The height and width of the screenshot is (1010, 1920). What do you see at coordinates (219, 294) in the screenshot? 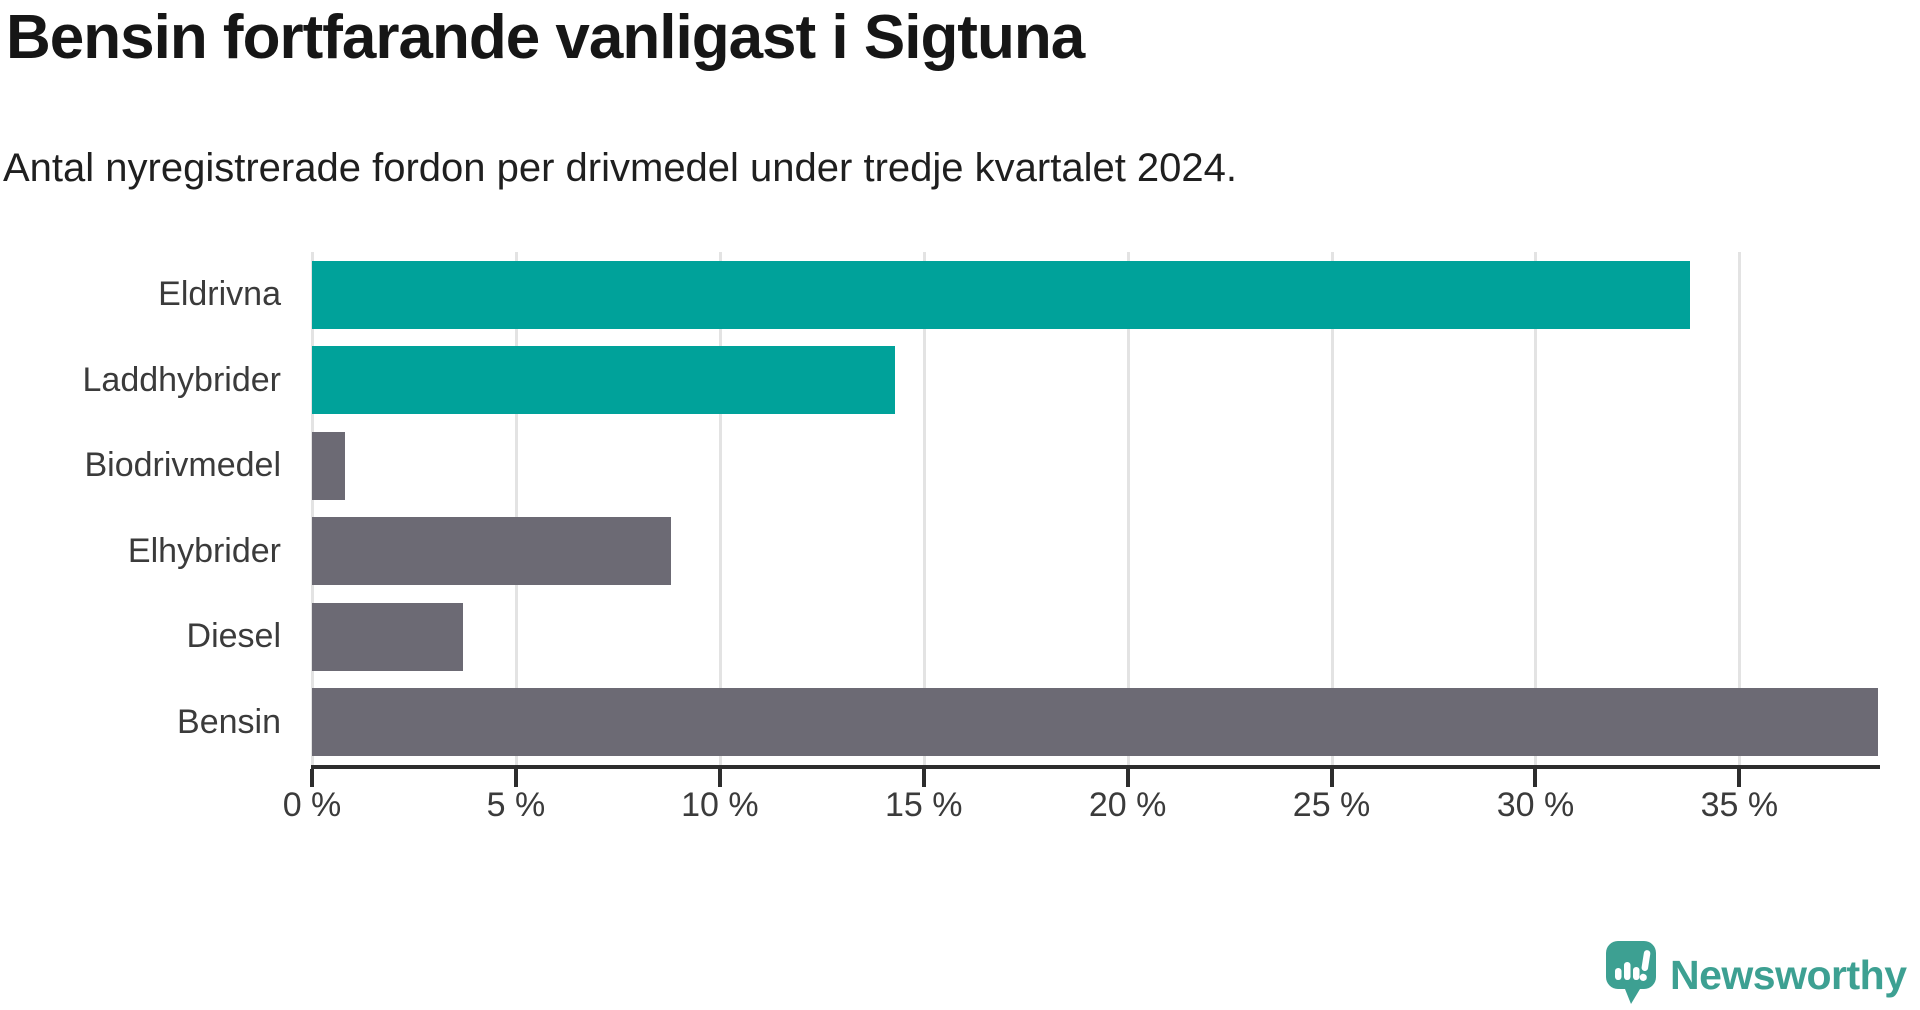
I see `category-label-eldrivna: Eldrivna` at bounding box center [219, 294].